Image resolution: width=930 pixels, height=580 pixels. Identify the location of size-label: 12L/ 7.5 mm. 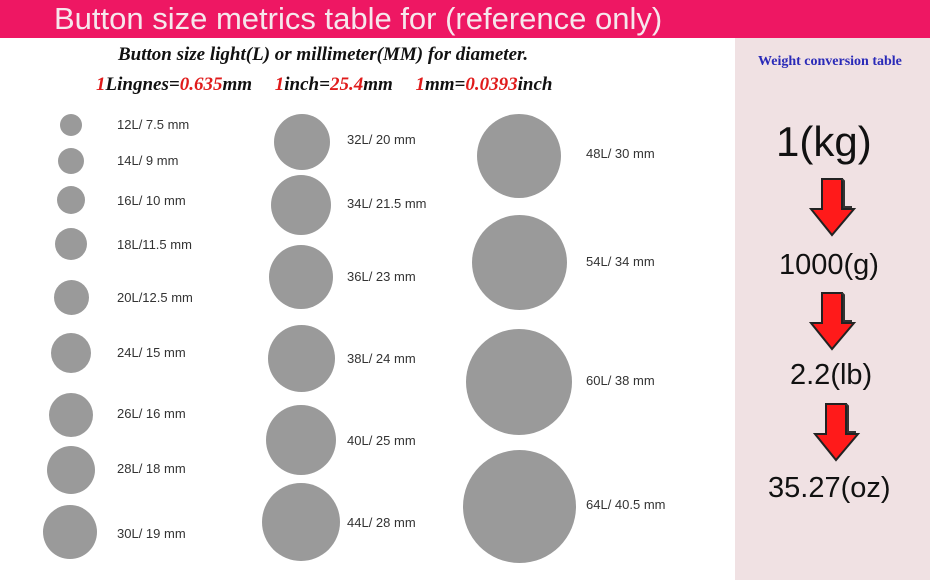
(153, 124).